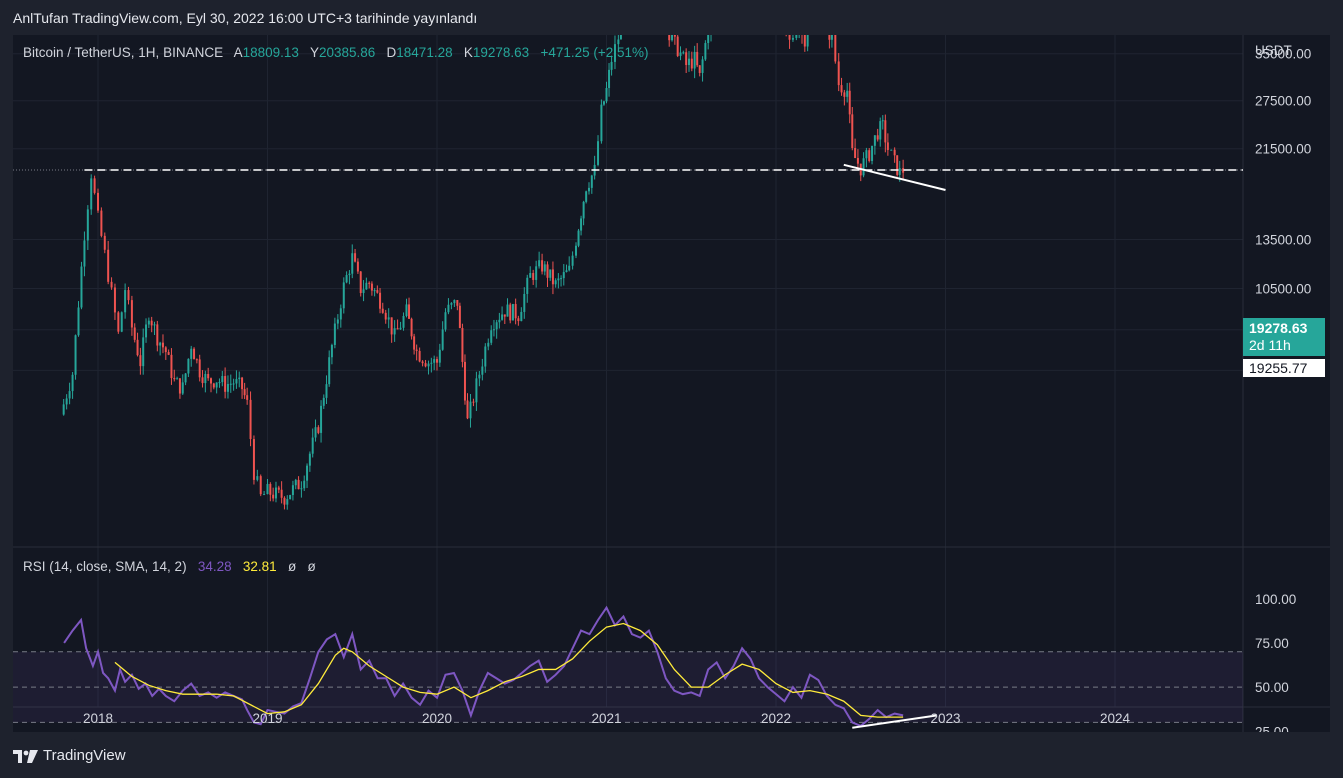 Image resolution: width=1343 pixels, height=778 pixels. What do you see at coordinates (267, 718) in the screenshot?
I see `time-tick-label: 2019` at bounding box center [267, 718].